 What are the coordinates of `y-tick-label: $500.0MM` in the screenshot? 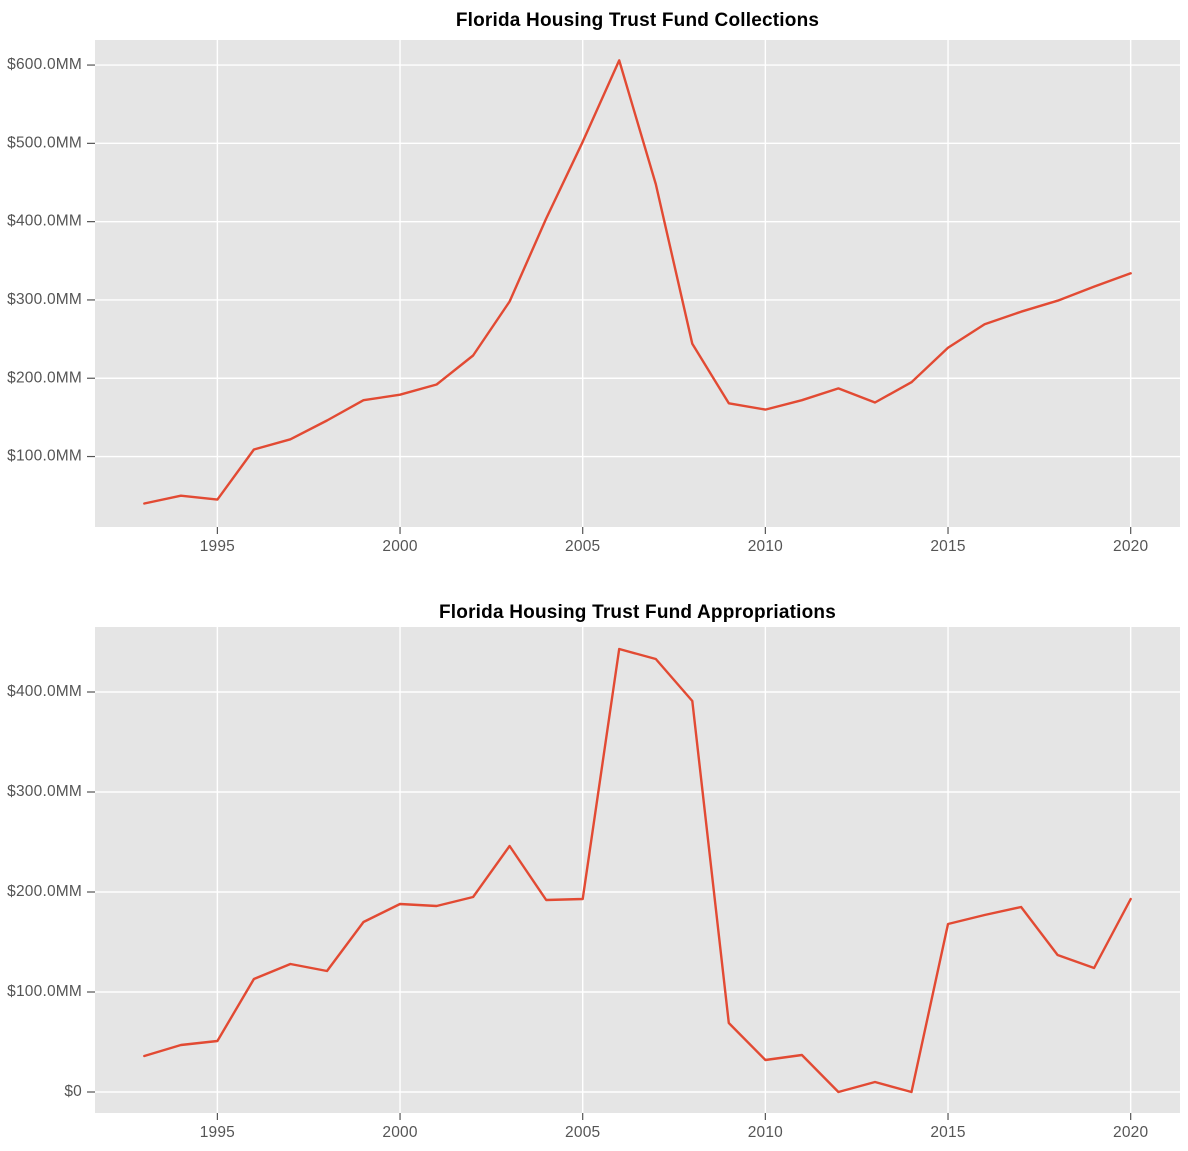 It's located at (44, 142).